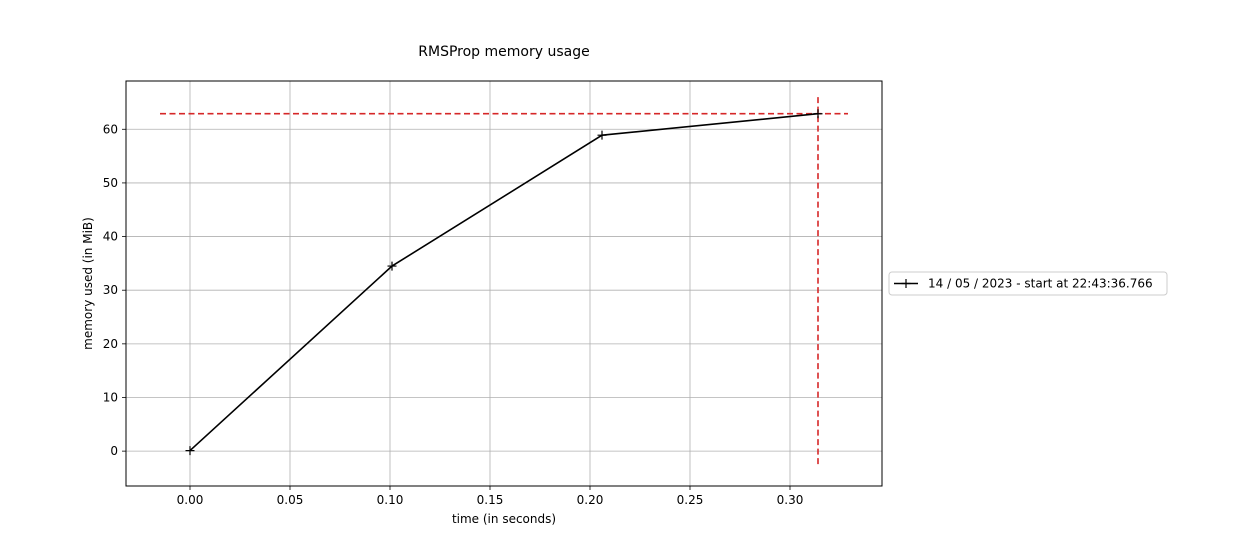  Describe the element at coordinates (590, 500) in the screenshot. I see `x-tick-label: 0.20` at that location.